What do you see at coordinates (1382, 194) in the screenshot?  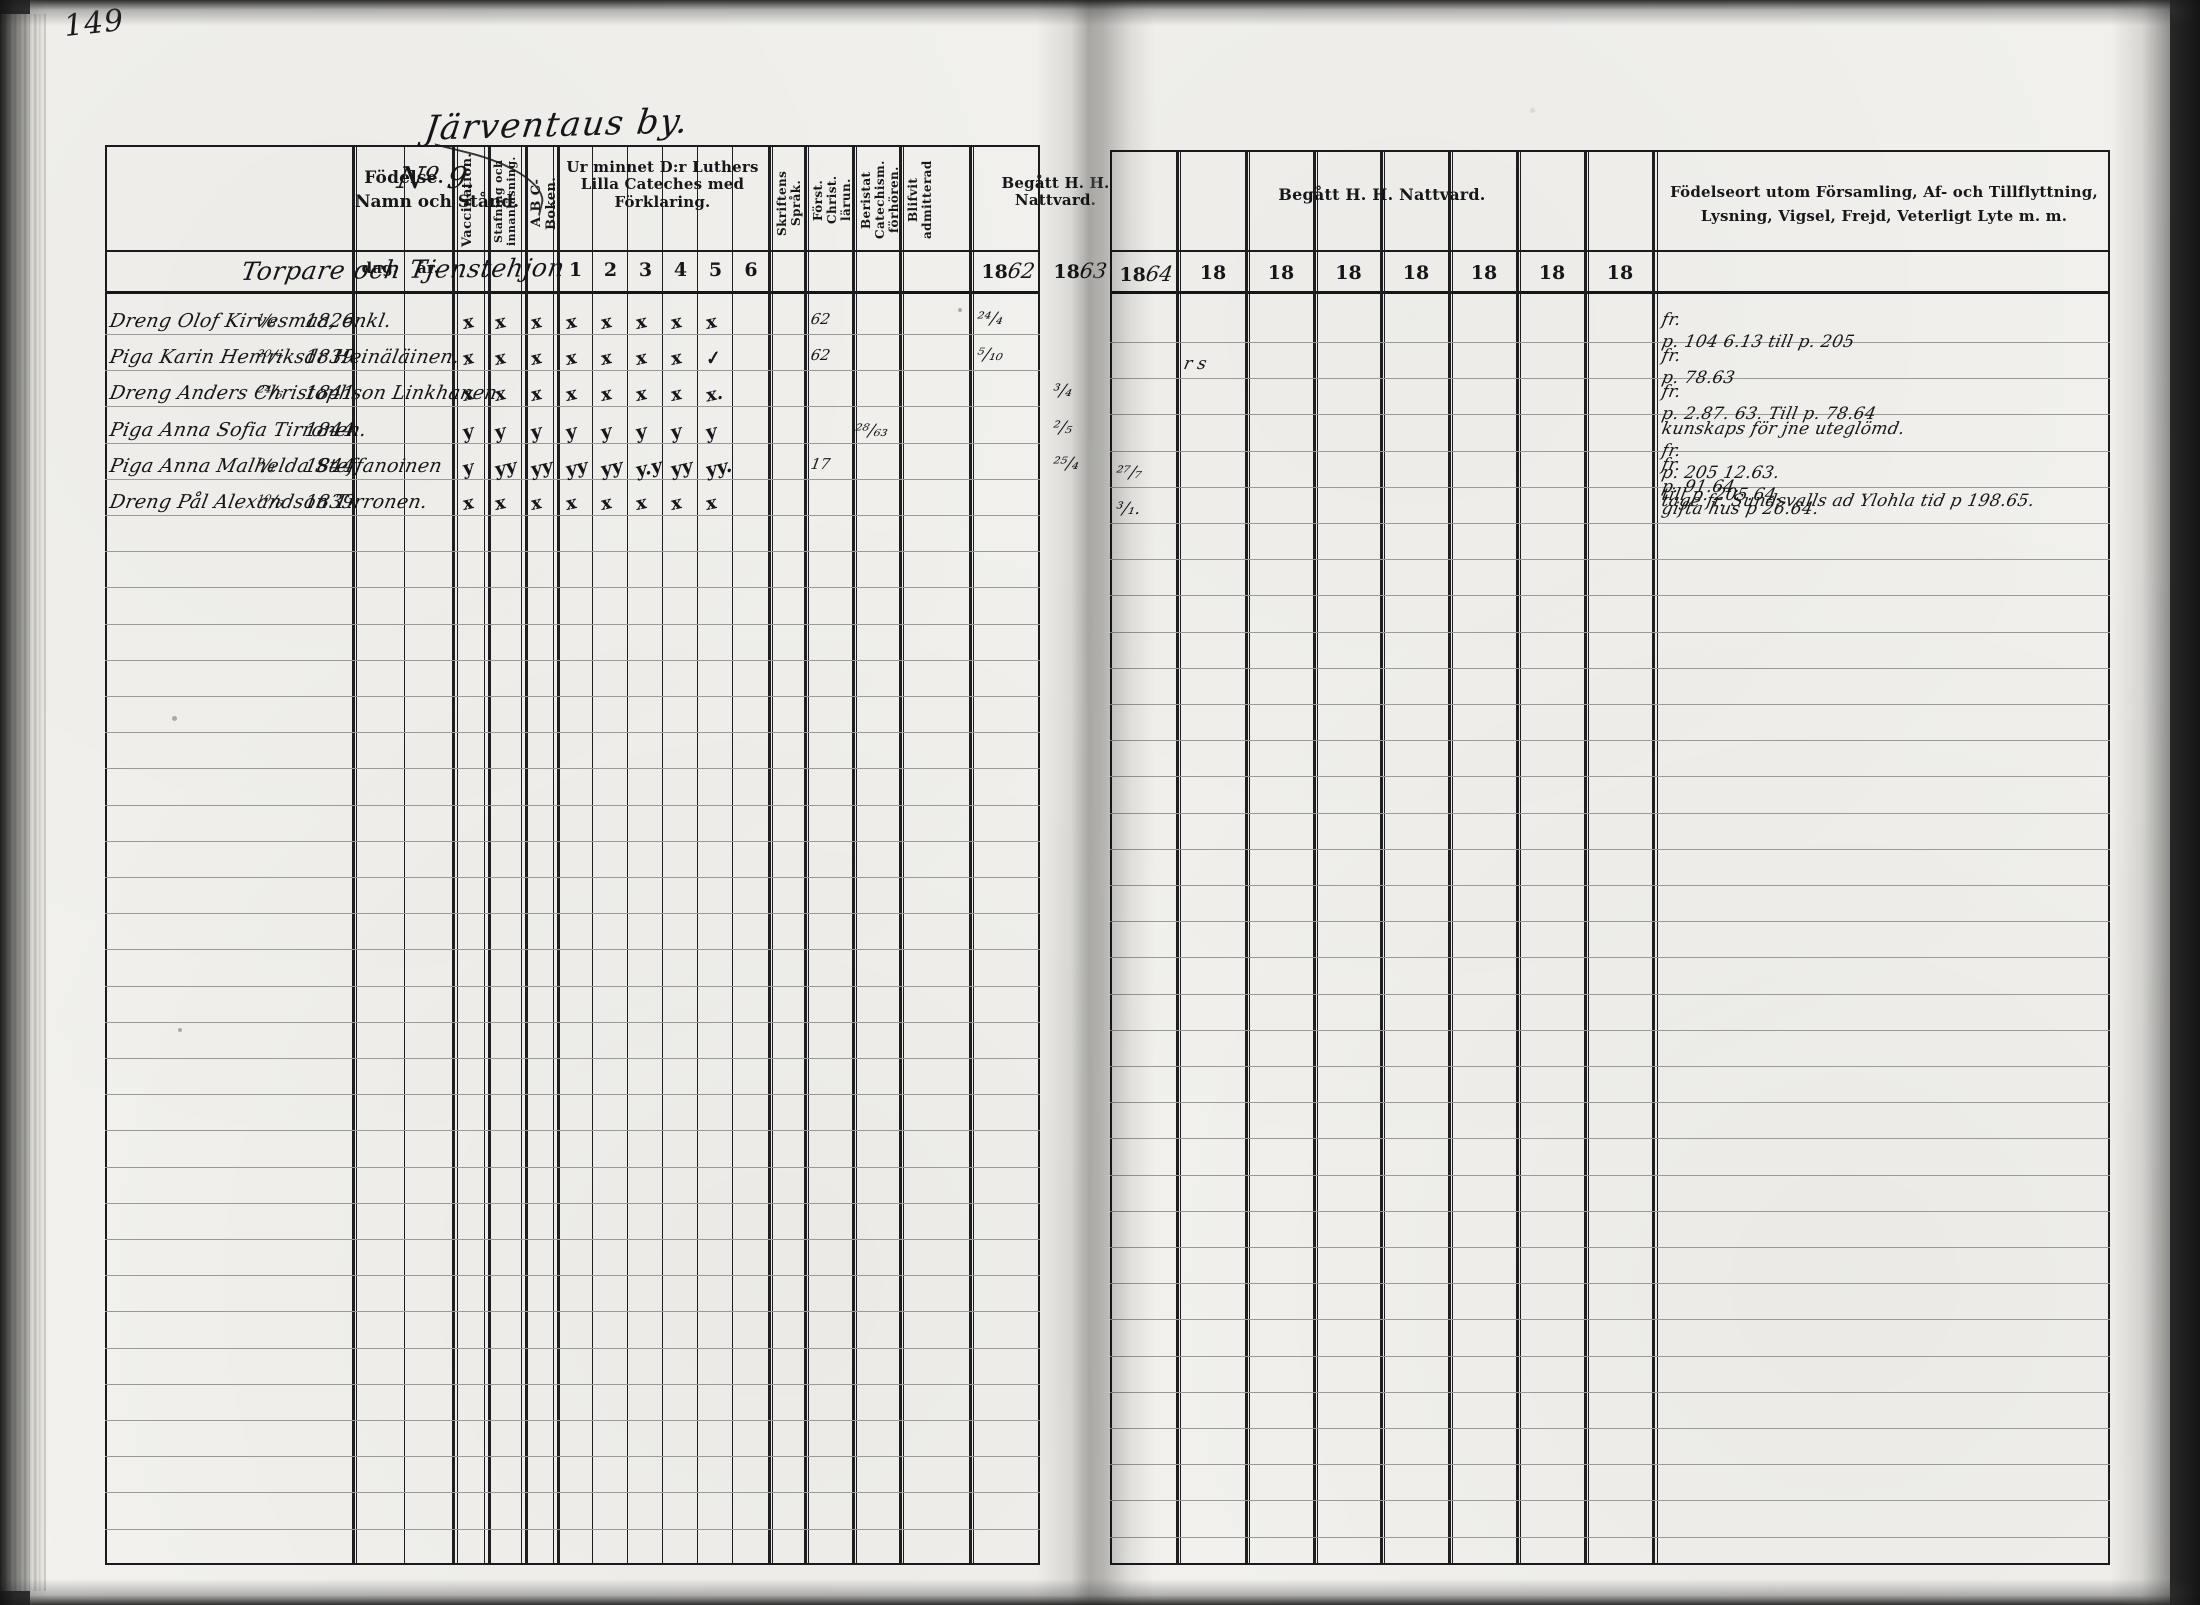 I see `header-communion-right: Begått H. H. Nattvard.` at bounding box center [1382, 194].